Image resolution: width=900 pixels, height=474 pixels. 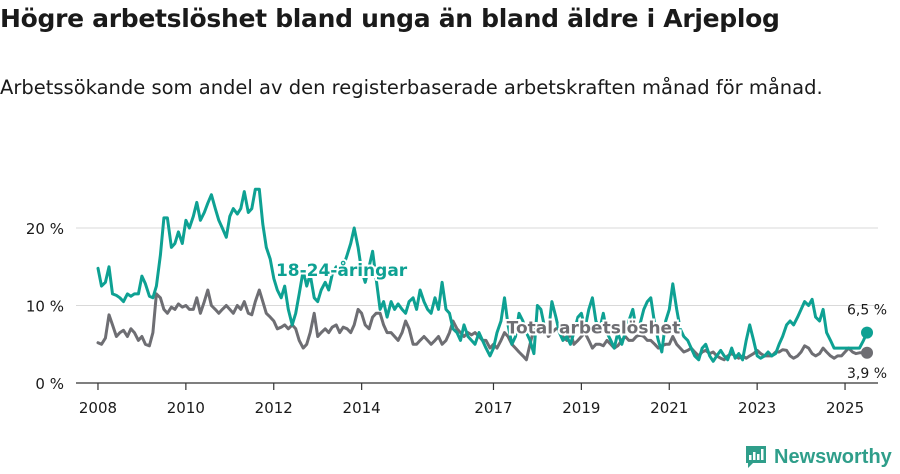 What do you see at coordinates (477, 266) in the screenshot?
I see `gridlines` at bounding box center [477, 266].